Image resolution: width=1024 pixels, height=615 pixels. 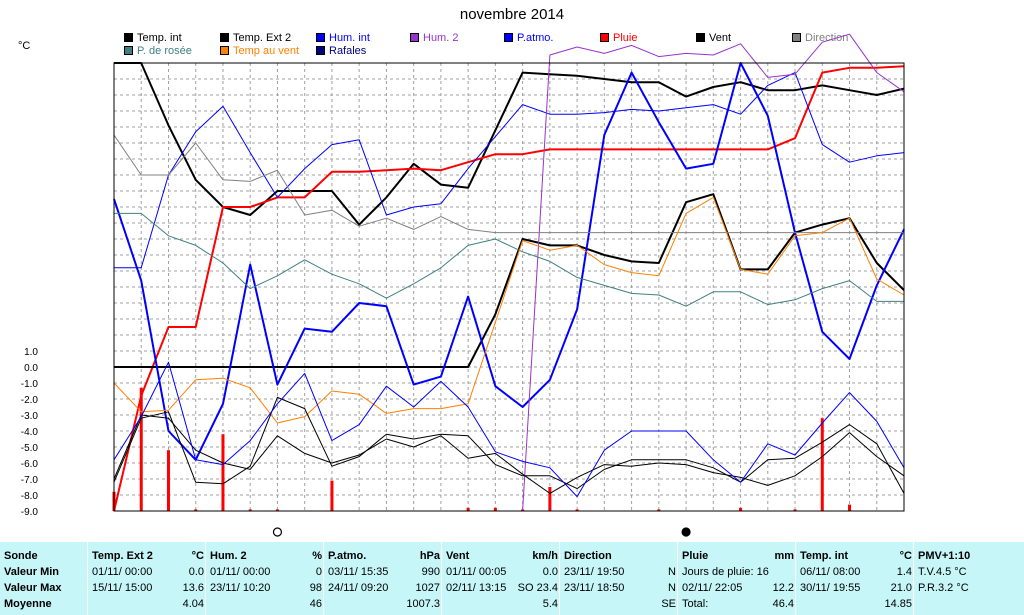 What do you see at coordinates (358, 572) in the screenshot?
I see `summary-cell-left: 03/11/ 15:35` at bounding box center [358, 572].